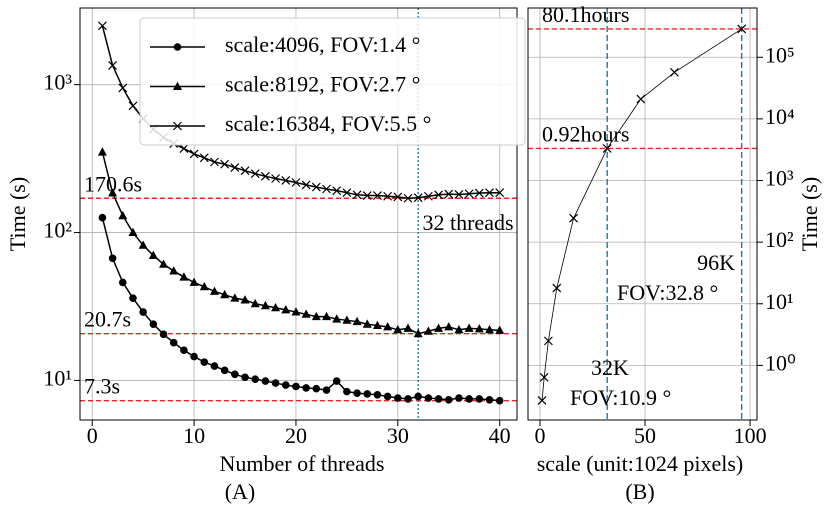 This screenshot has height=519, width=830. Describe the element at coordinates (780, 54) in the screenshot. I see `y-tick-label: 10⁵` at that location.